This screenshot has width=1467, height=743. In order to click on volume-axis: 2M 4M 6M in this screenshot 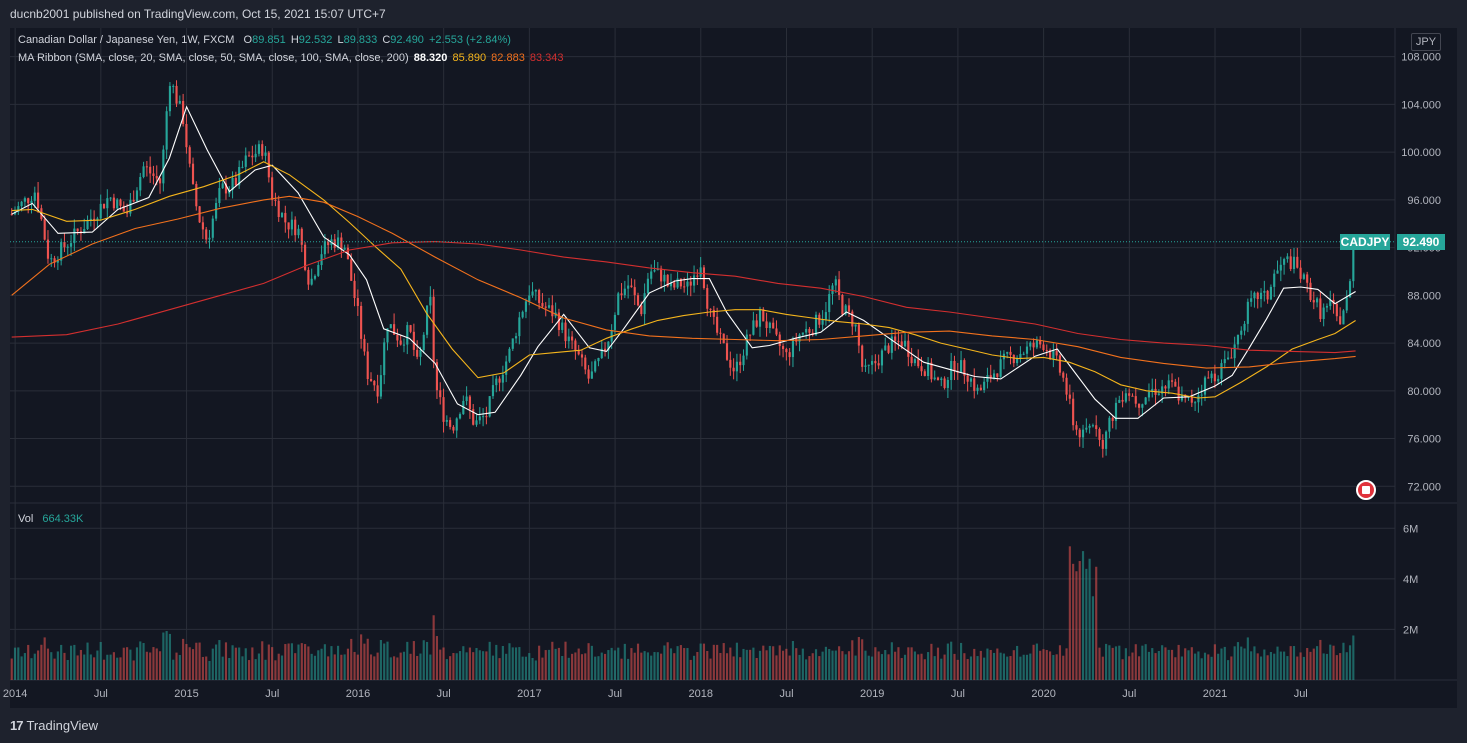, I will do `click(1410, 579)`.